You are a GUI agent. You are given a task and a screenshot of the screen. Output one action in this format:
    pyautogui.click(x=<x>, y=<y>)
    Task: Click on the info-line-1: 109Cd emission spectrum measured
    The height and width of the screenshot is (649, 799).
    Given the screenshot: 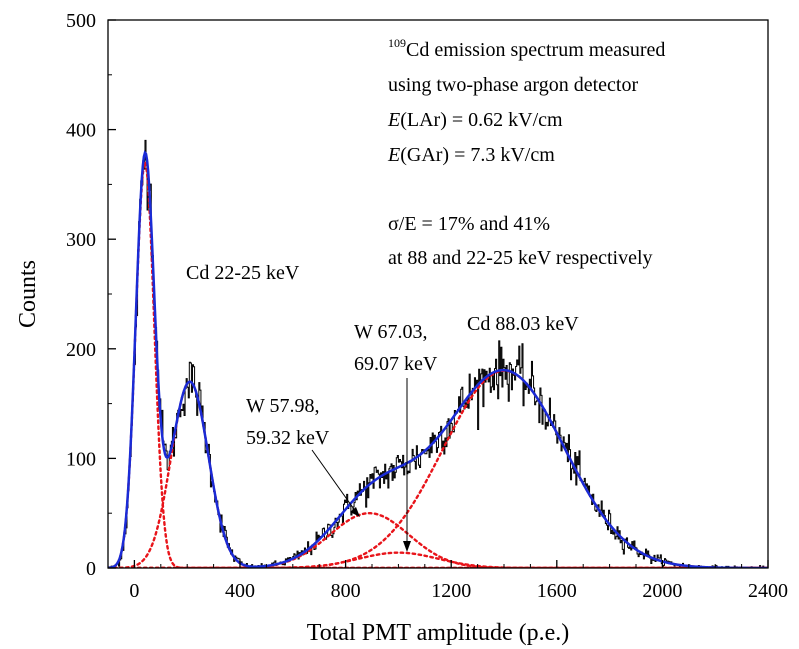 What is the action you would take?
    pyautogui.click(x=526, y=48)
    